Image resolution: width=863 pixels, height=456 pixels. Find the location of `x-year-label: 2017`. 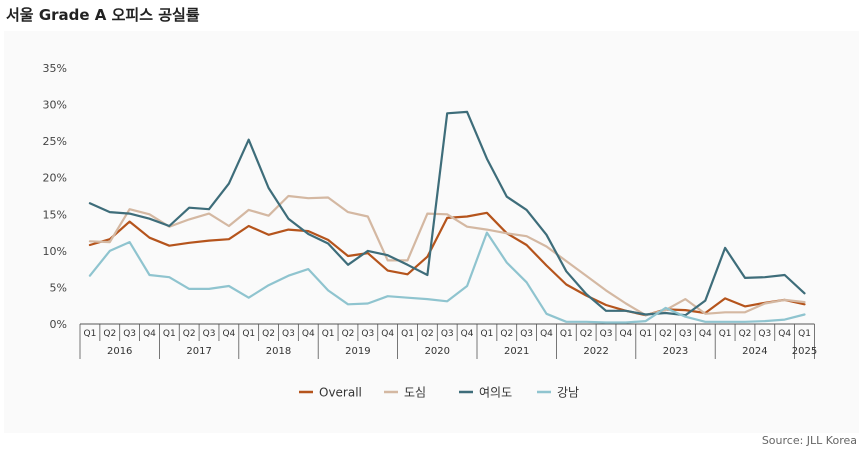

x-year-label: 2017 is located at coordinates (198, 351).